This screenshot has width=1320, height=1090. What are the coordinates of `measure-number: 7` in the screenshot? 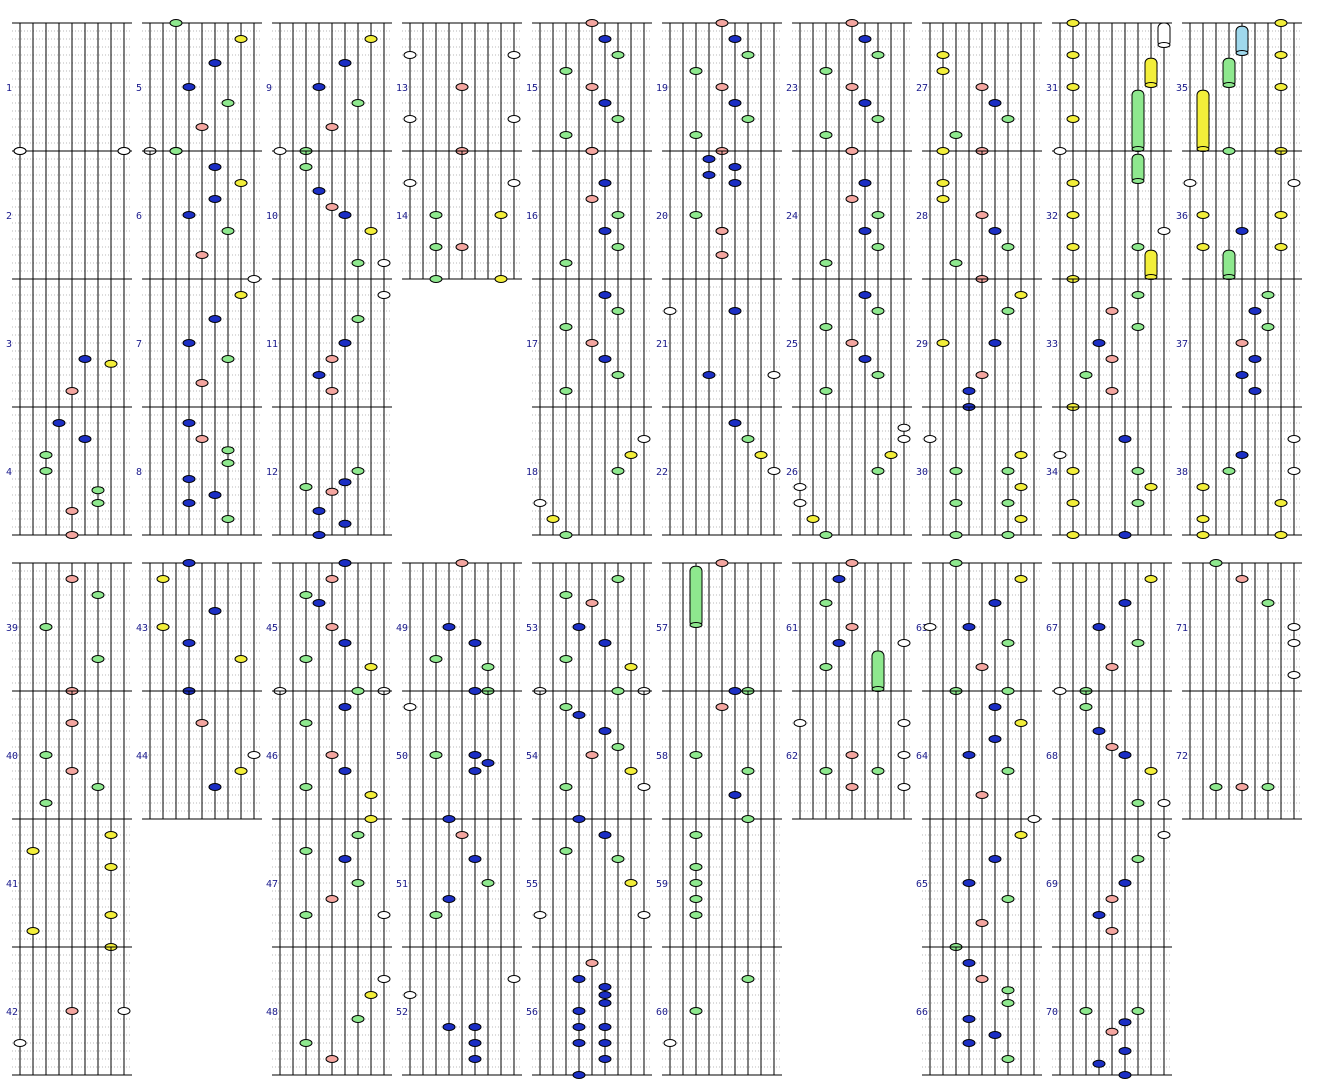 It's located at (139, 344).